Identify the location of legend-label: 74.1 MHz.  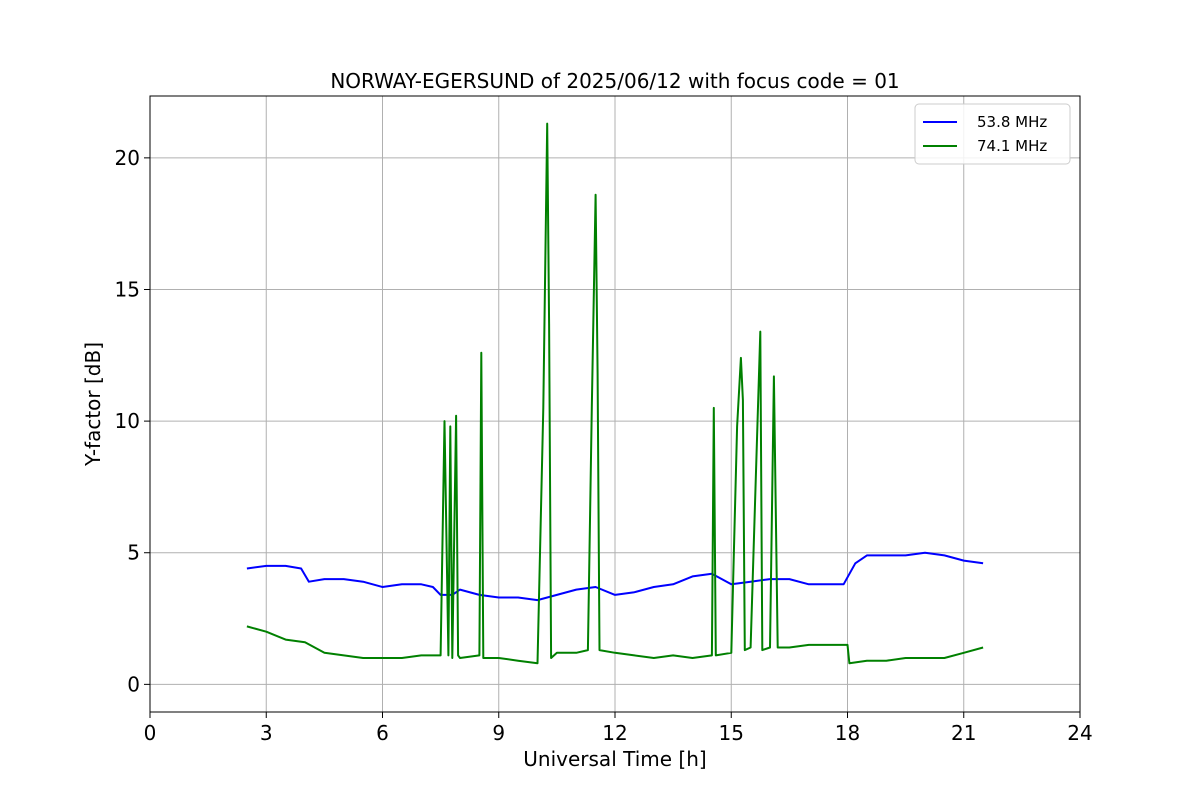
(1012, 146).